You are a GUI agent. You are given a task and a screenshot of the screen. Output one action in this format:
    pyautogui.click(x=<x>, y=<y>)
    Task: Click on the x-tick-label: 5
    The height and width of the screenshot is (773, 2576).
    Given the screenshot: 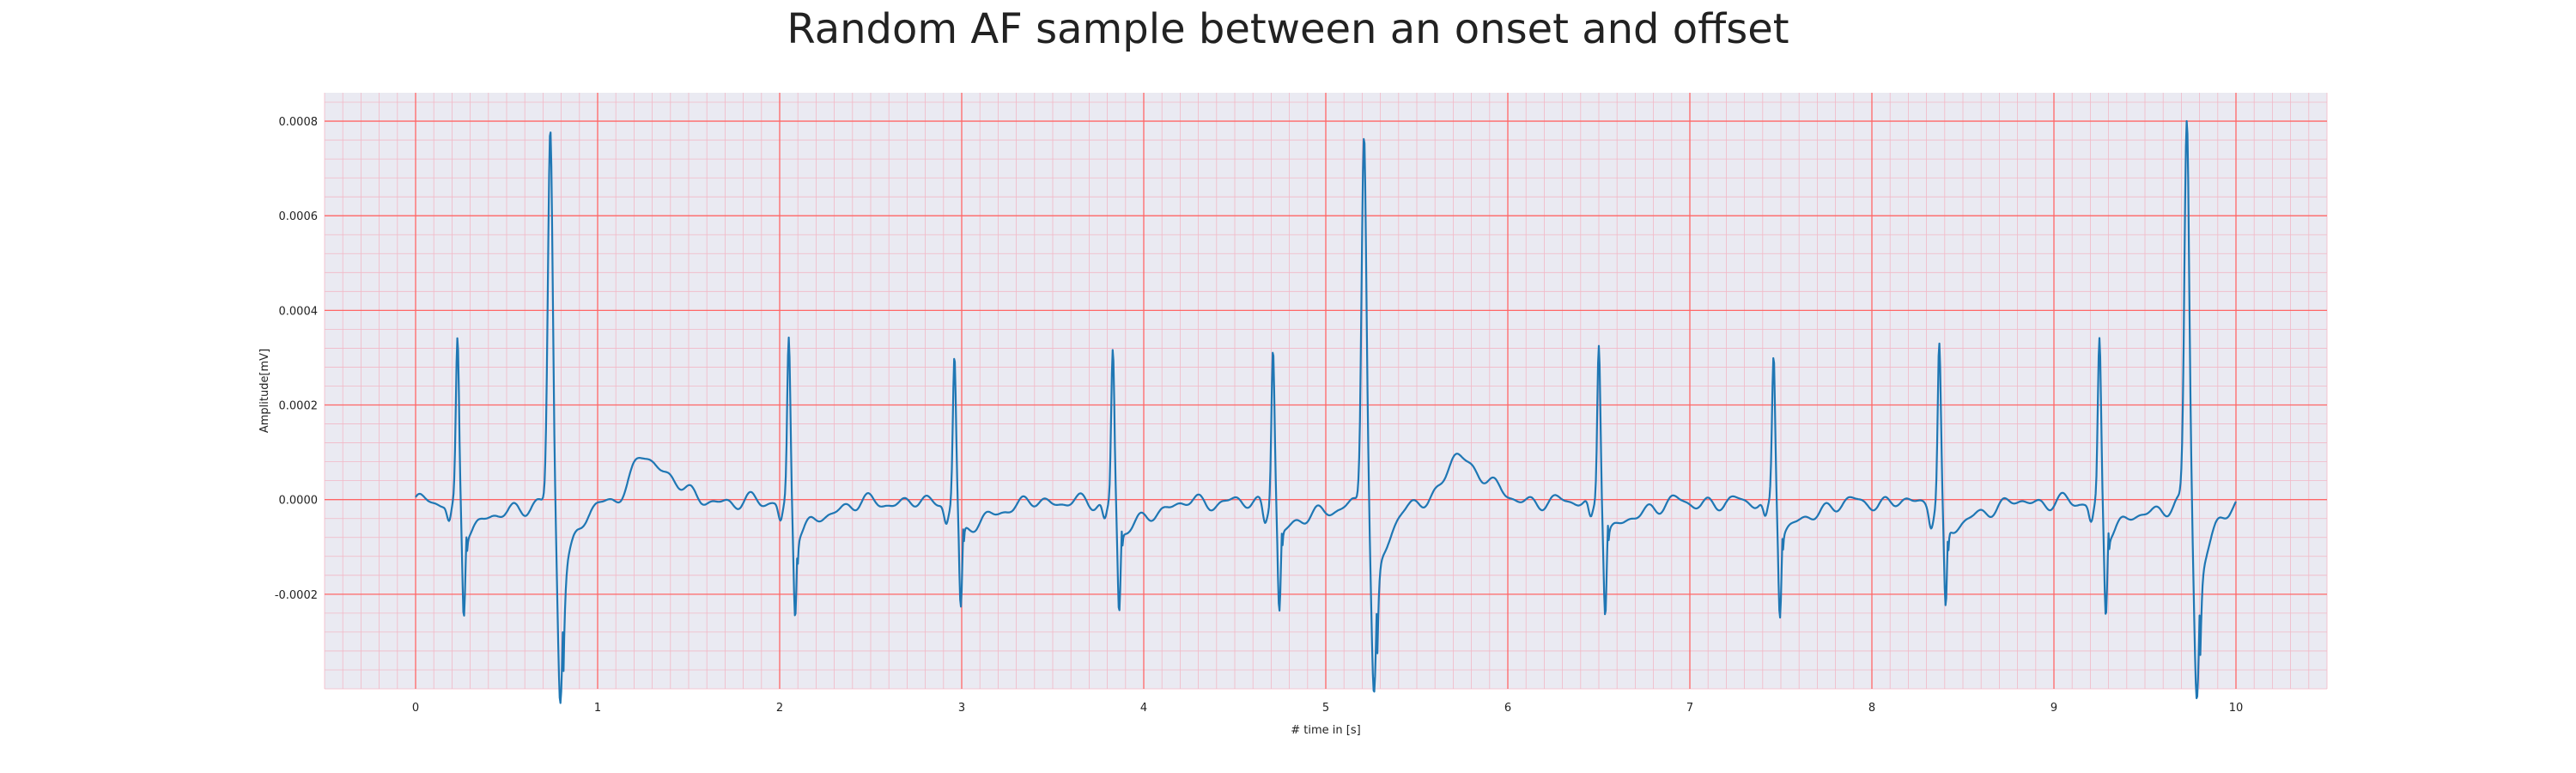 What is the action you would take?
    pyautogui.click(x=1325, y=708)
    